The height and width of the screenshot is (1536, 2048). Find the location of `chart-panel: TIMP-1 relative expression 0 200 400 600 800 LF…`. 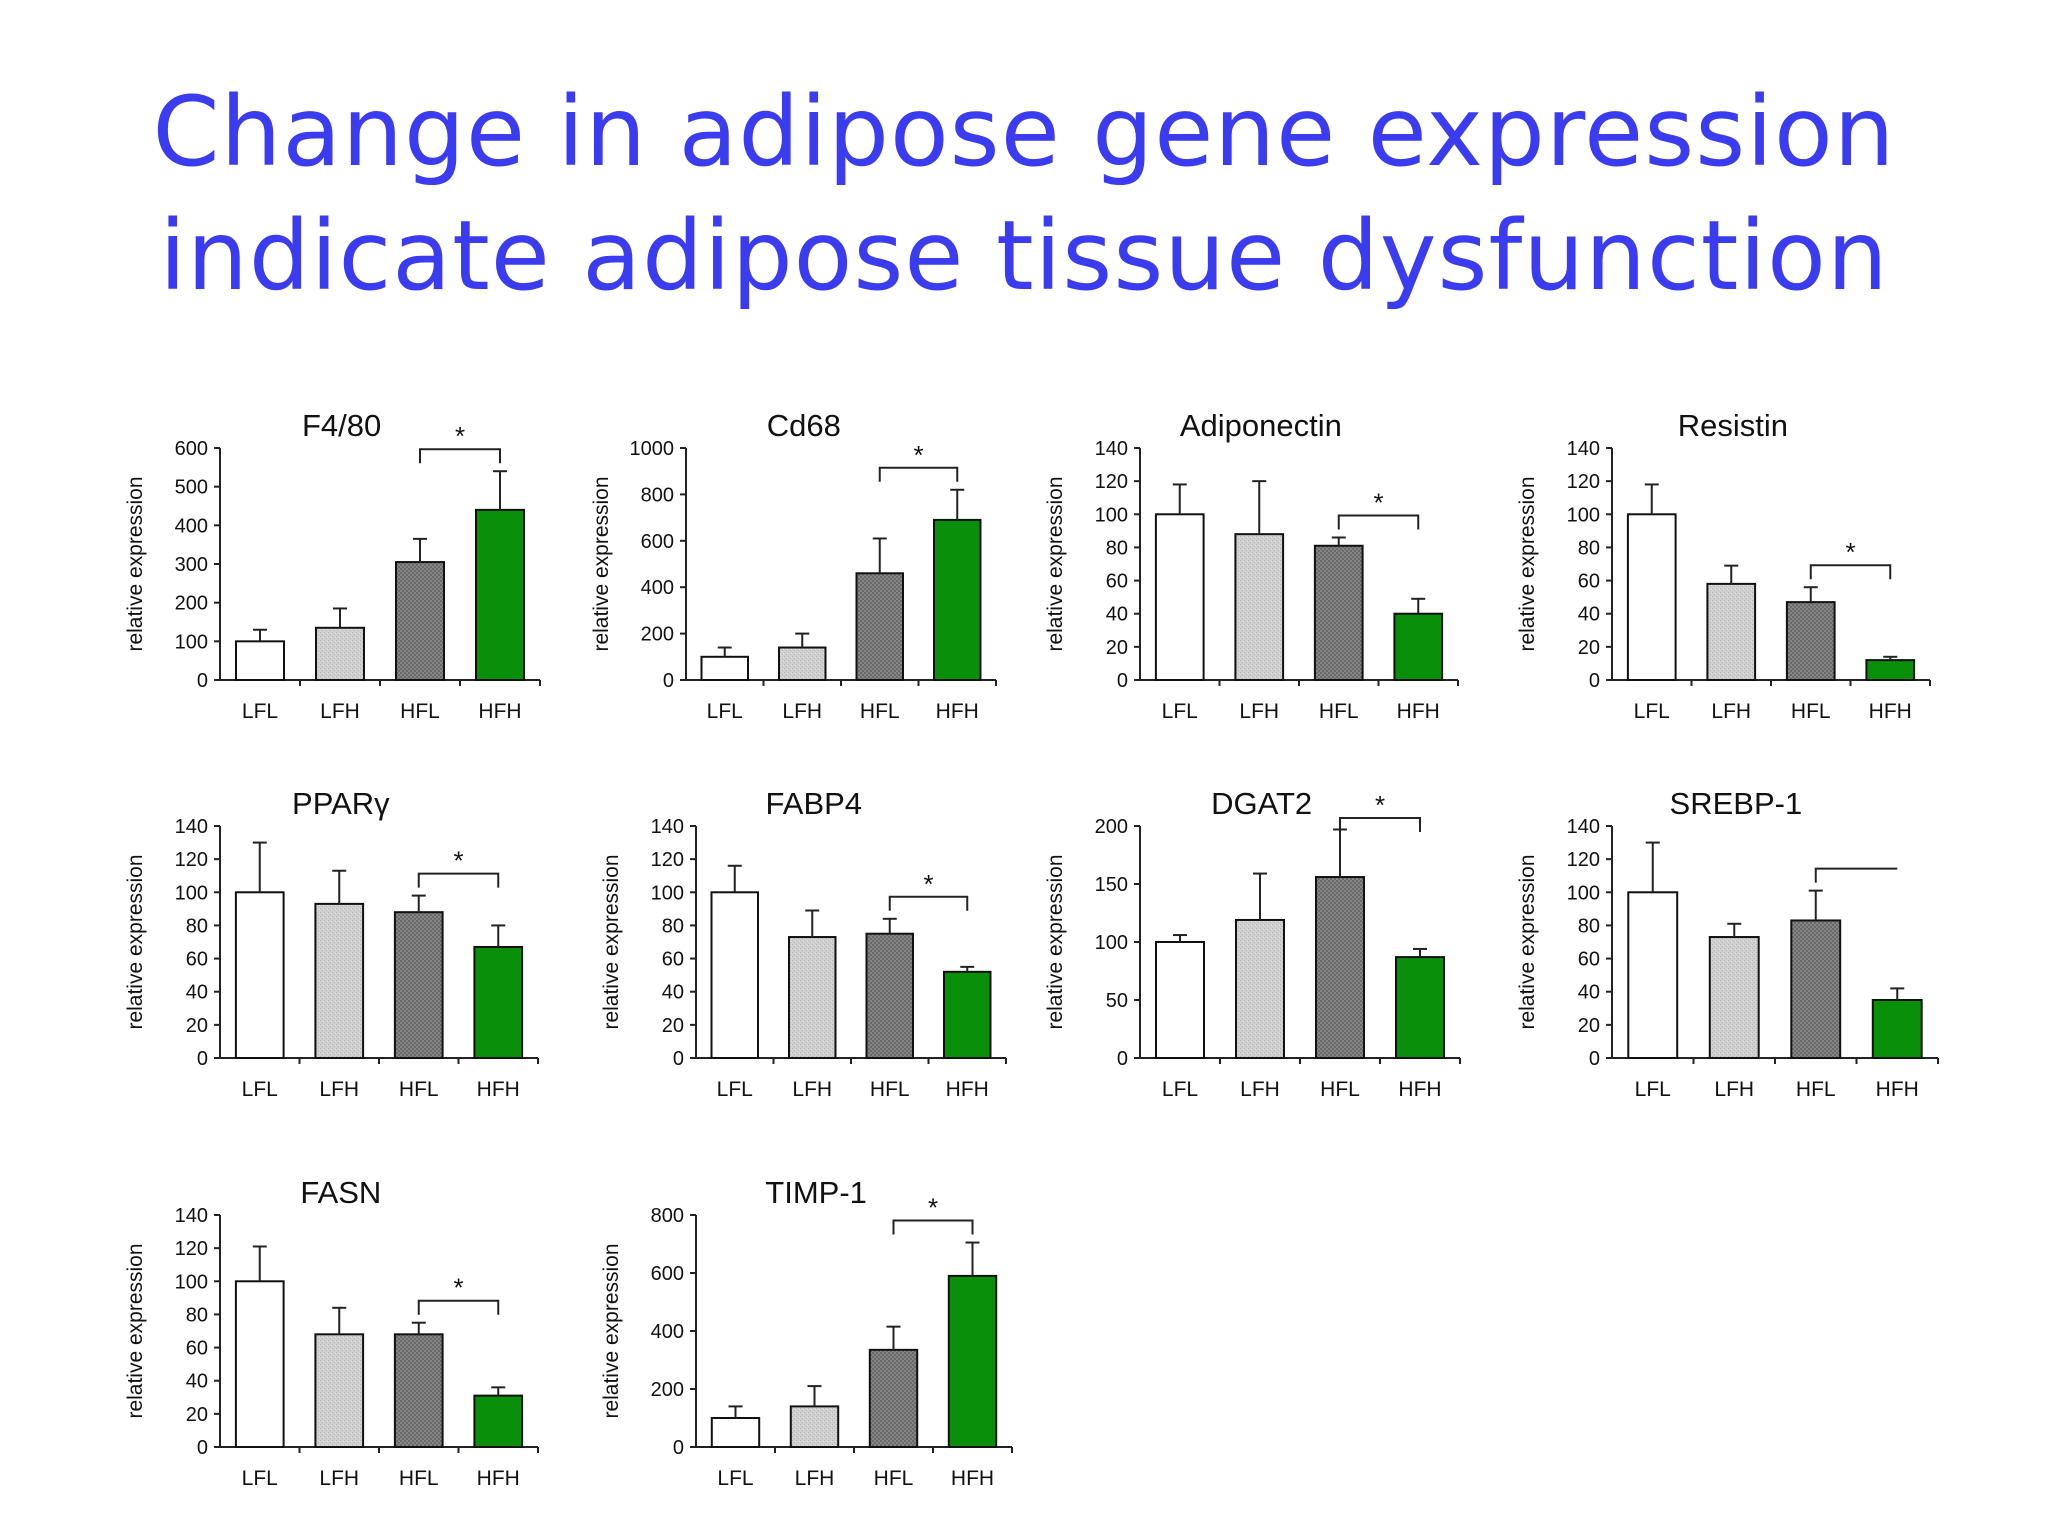

chart-panel: TIMP-1 relative expression 0 200 400 600 800 LF… is located at coordinates (806, 1332).